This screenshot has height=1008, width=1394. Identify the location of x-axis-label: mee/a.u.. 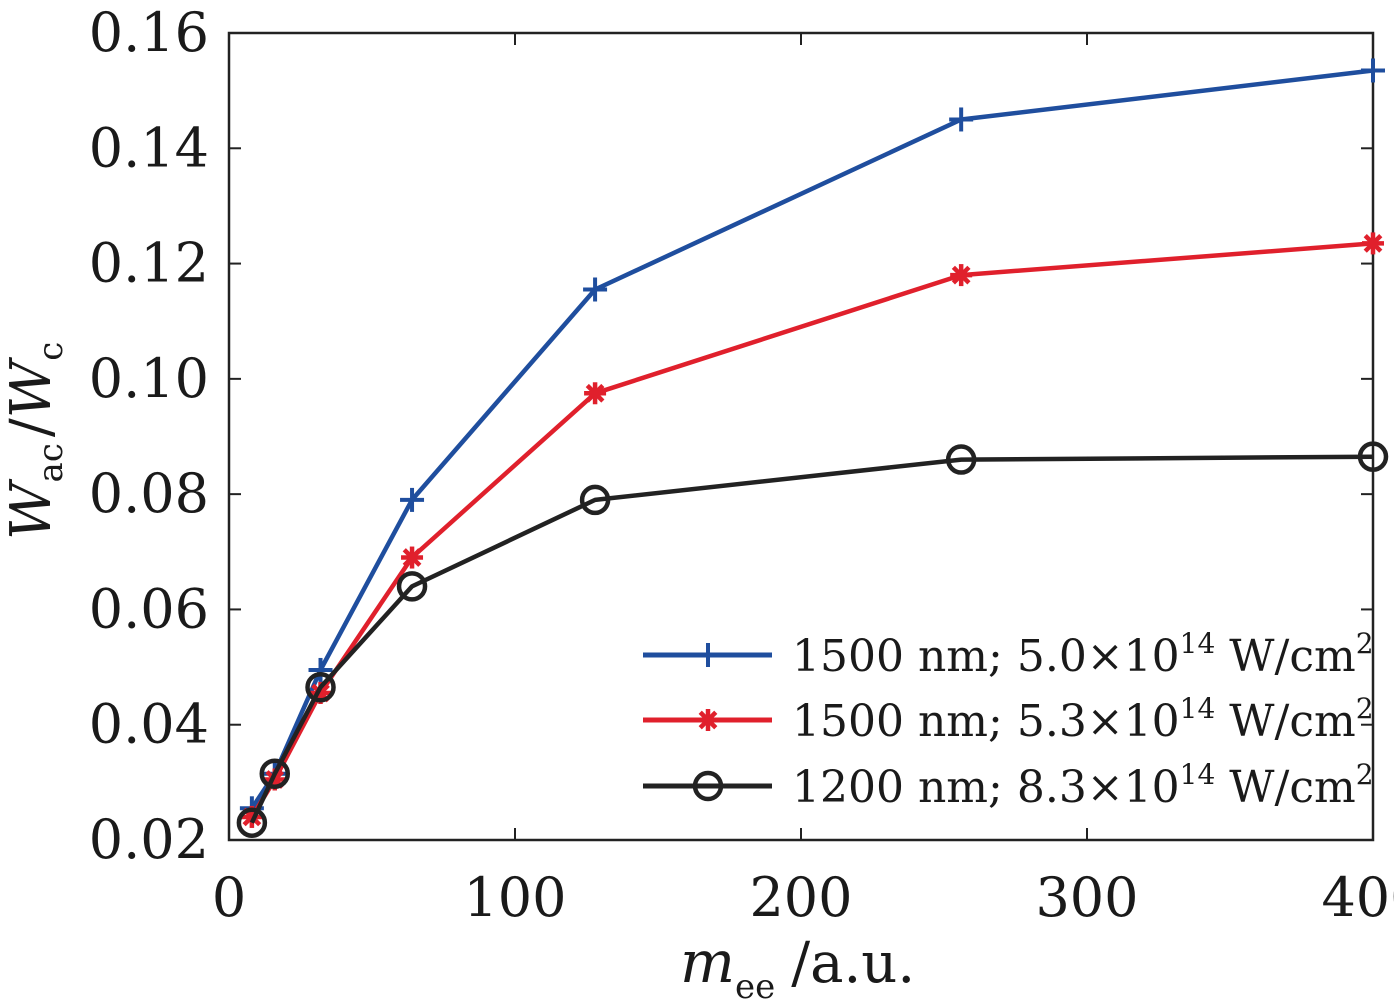
(797, 967).